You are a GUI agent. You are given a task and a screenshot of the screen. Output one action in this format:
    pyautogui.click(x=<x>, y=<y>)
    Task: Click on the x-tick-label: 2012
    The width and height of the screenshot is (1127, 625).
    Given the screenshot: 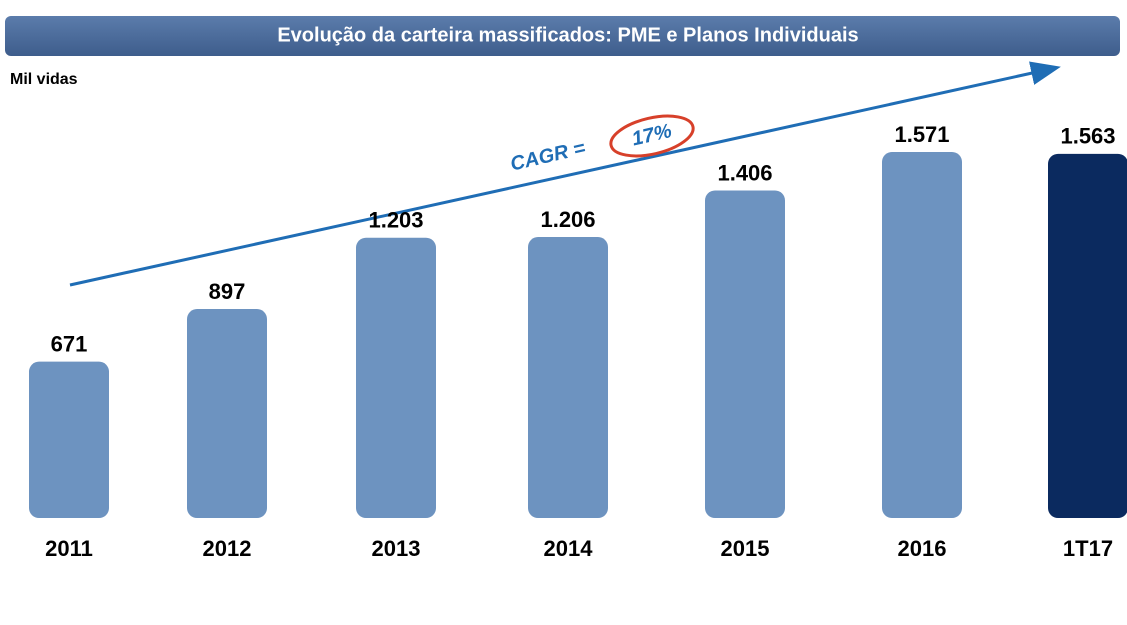 What is the action you would take?
    pyautogui.click(x=227, y=548)
    